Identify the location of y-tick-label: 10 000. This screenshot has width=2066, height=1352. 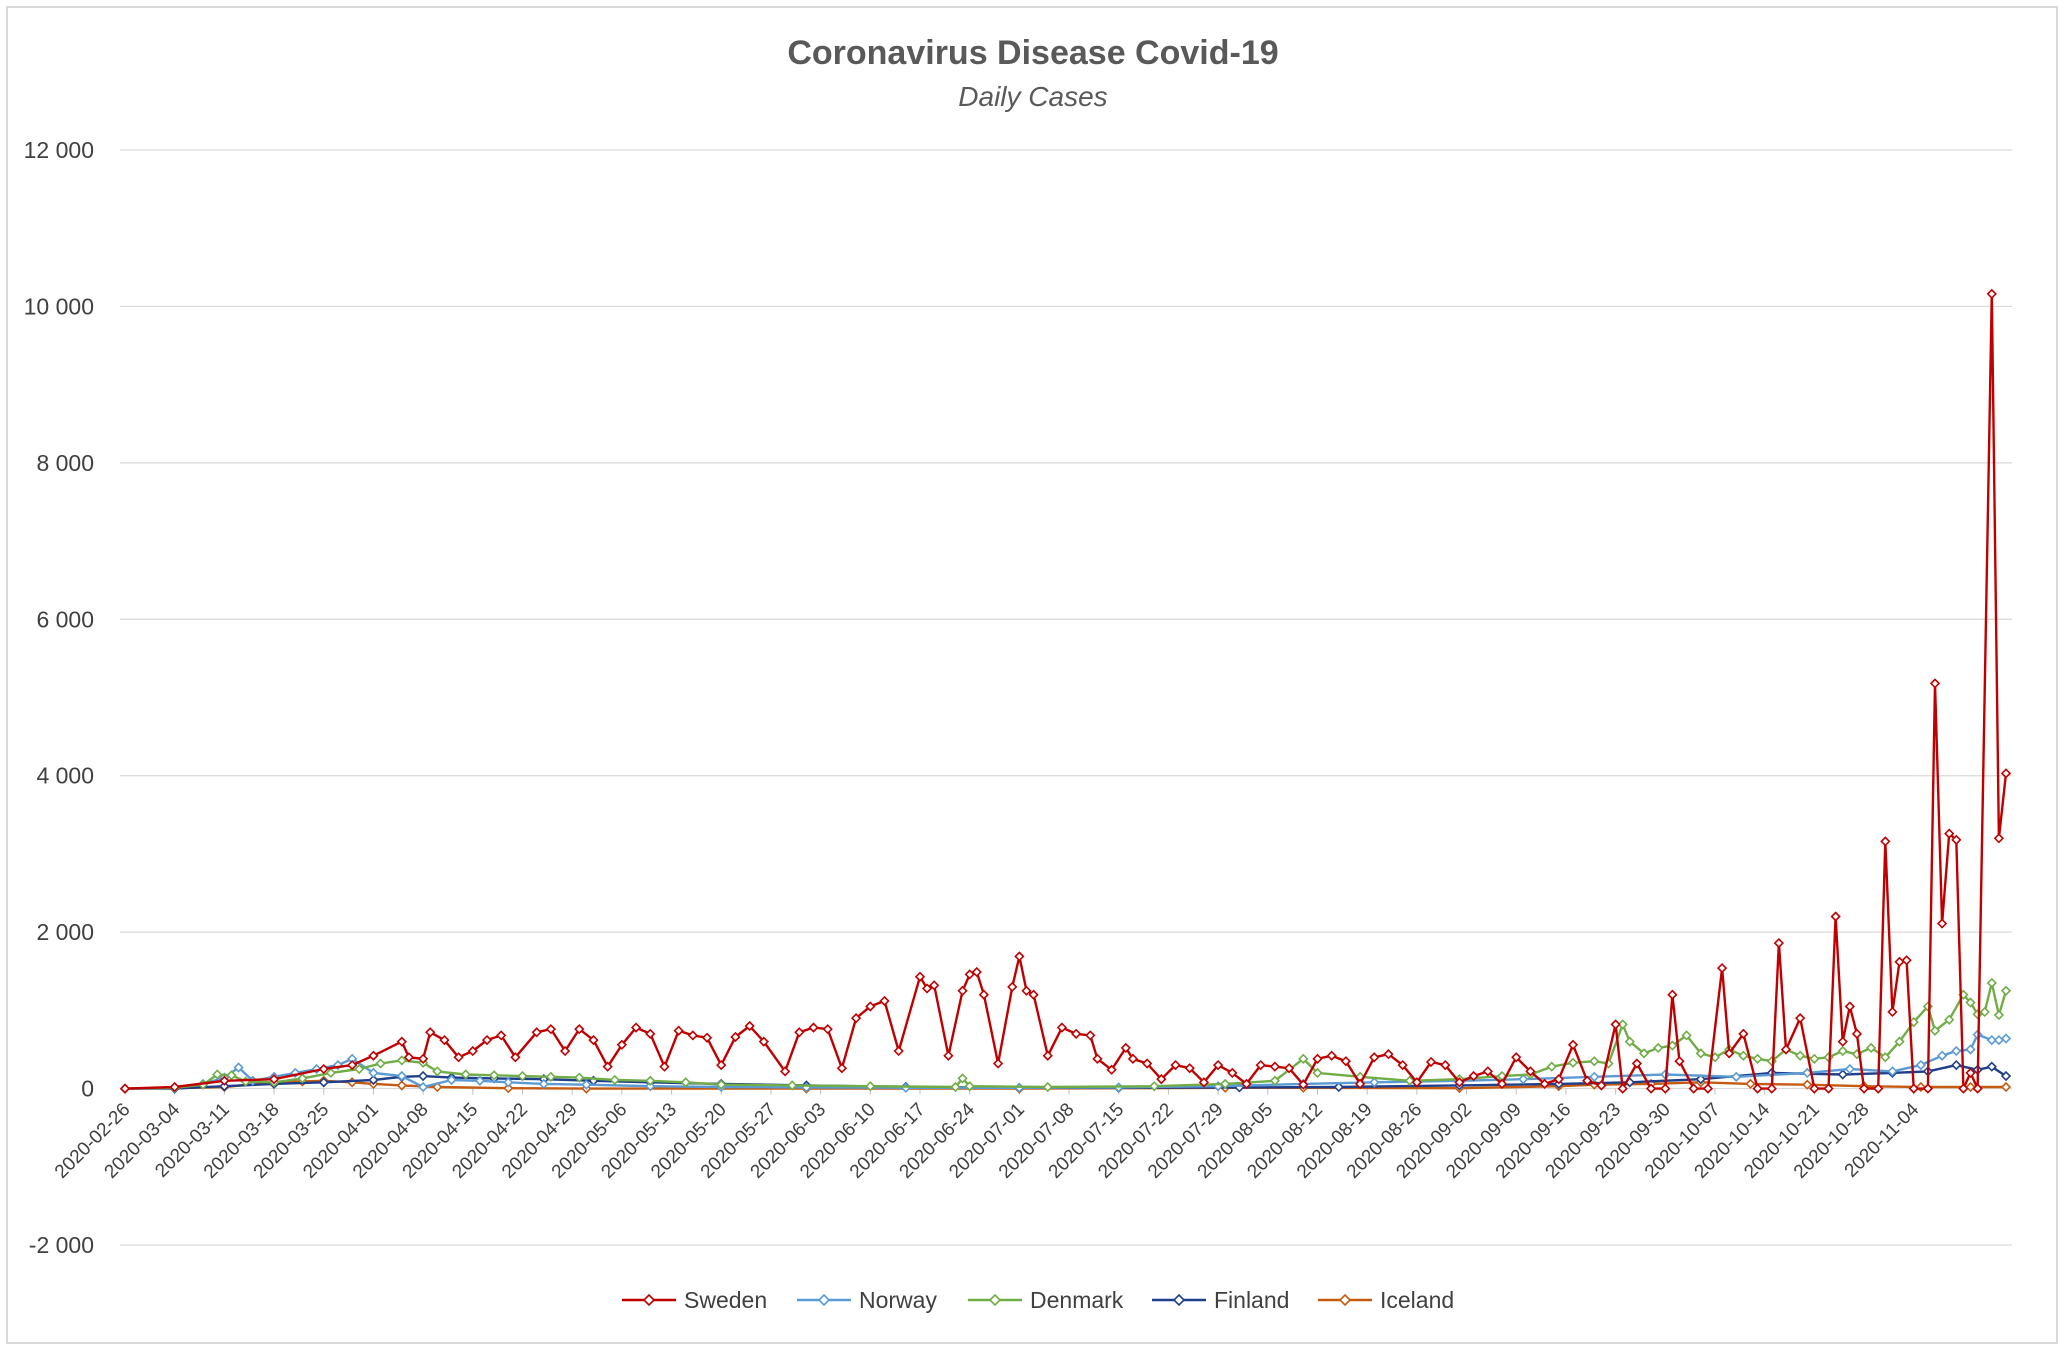
(59, 306).